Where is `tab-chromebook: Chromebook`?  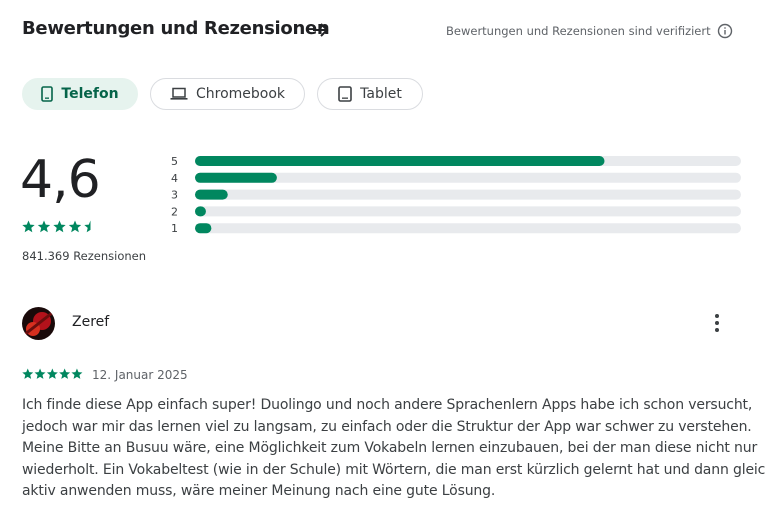 tab-chromebook: Chromebook is located at coordinates (227, 94).